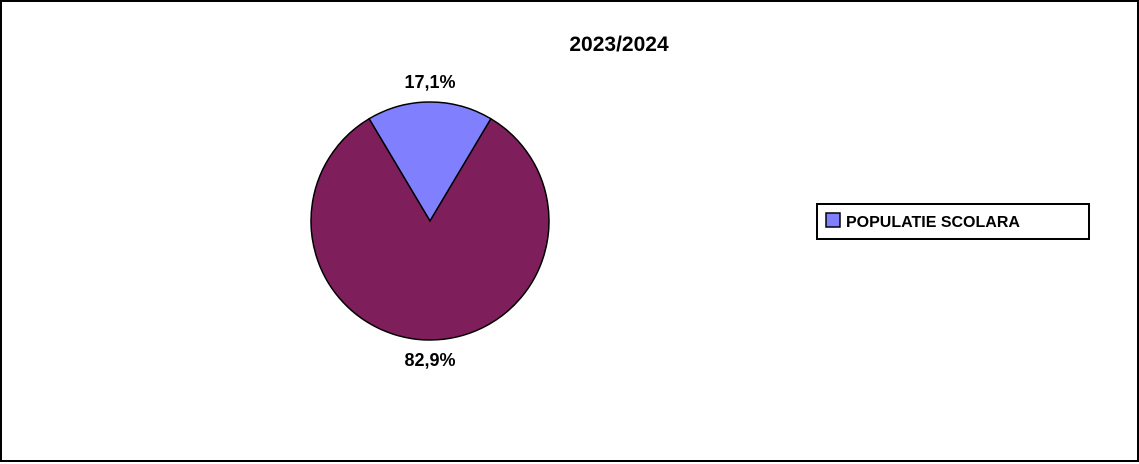 This screenshot has width=1139, height=464. What do you see at coordinates (619, 44) in the screenshot?
I see `chart-title: 2023/2024` at bounding box center [619, 44].